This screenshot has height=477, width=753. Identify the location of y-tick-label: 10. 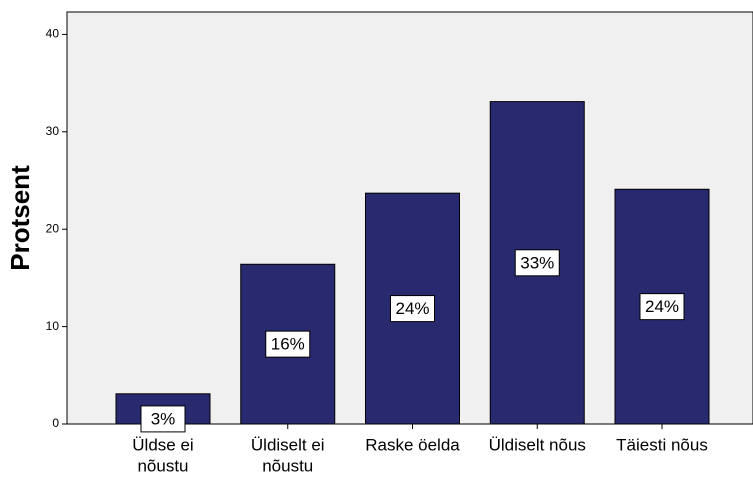
(53, 326).